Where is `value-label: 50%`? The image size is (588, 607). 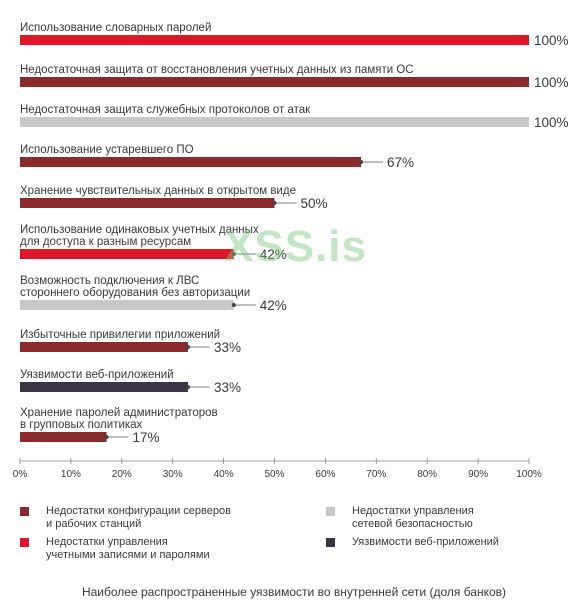
value-label: 50% is located at coordinates (314, 203).